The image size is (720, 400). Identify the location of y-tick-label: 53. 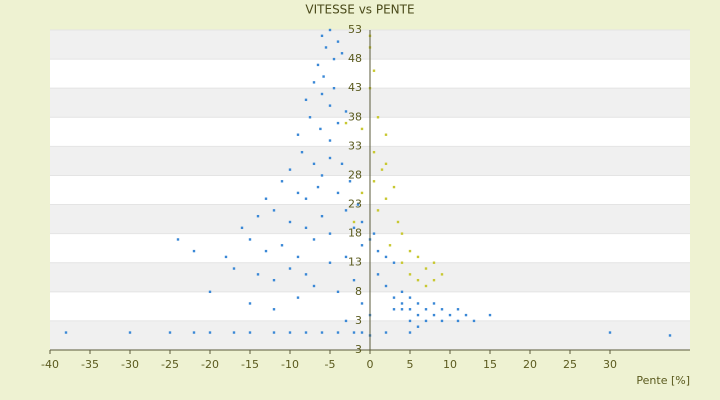
(355, 29).